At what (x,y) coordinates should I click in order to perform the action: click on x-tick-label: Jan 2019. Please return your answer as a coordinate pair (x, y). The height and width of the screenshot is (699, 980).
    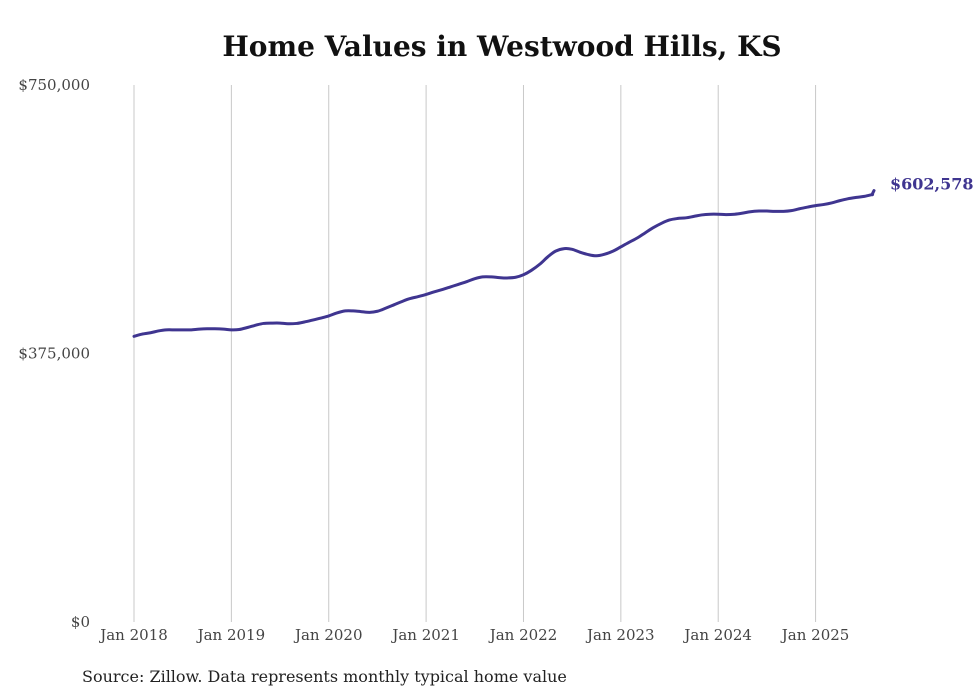
    Looking at the image, I should click on (231, 635).